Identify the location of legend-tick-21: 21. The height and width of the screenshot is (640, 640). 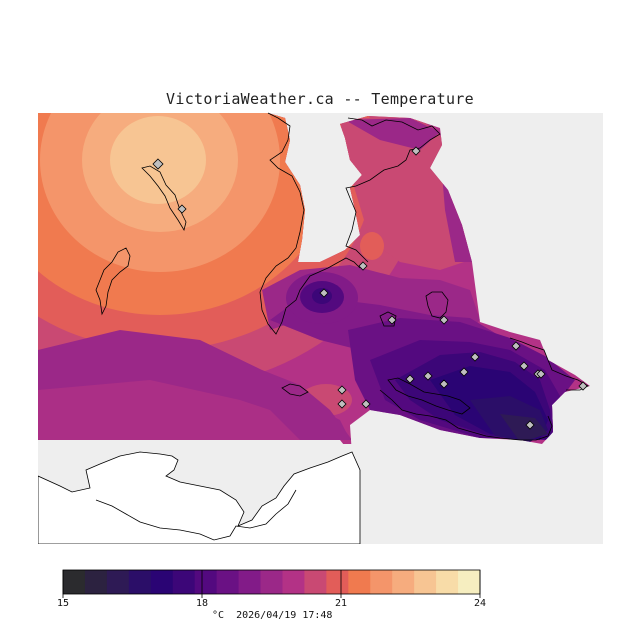
(341, 603).